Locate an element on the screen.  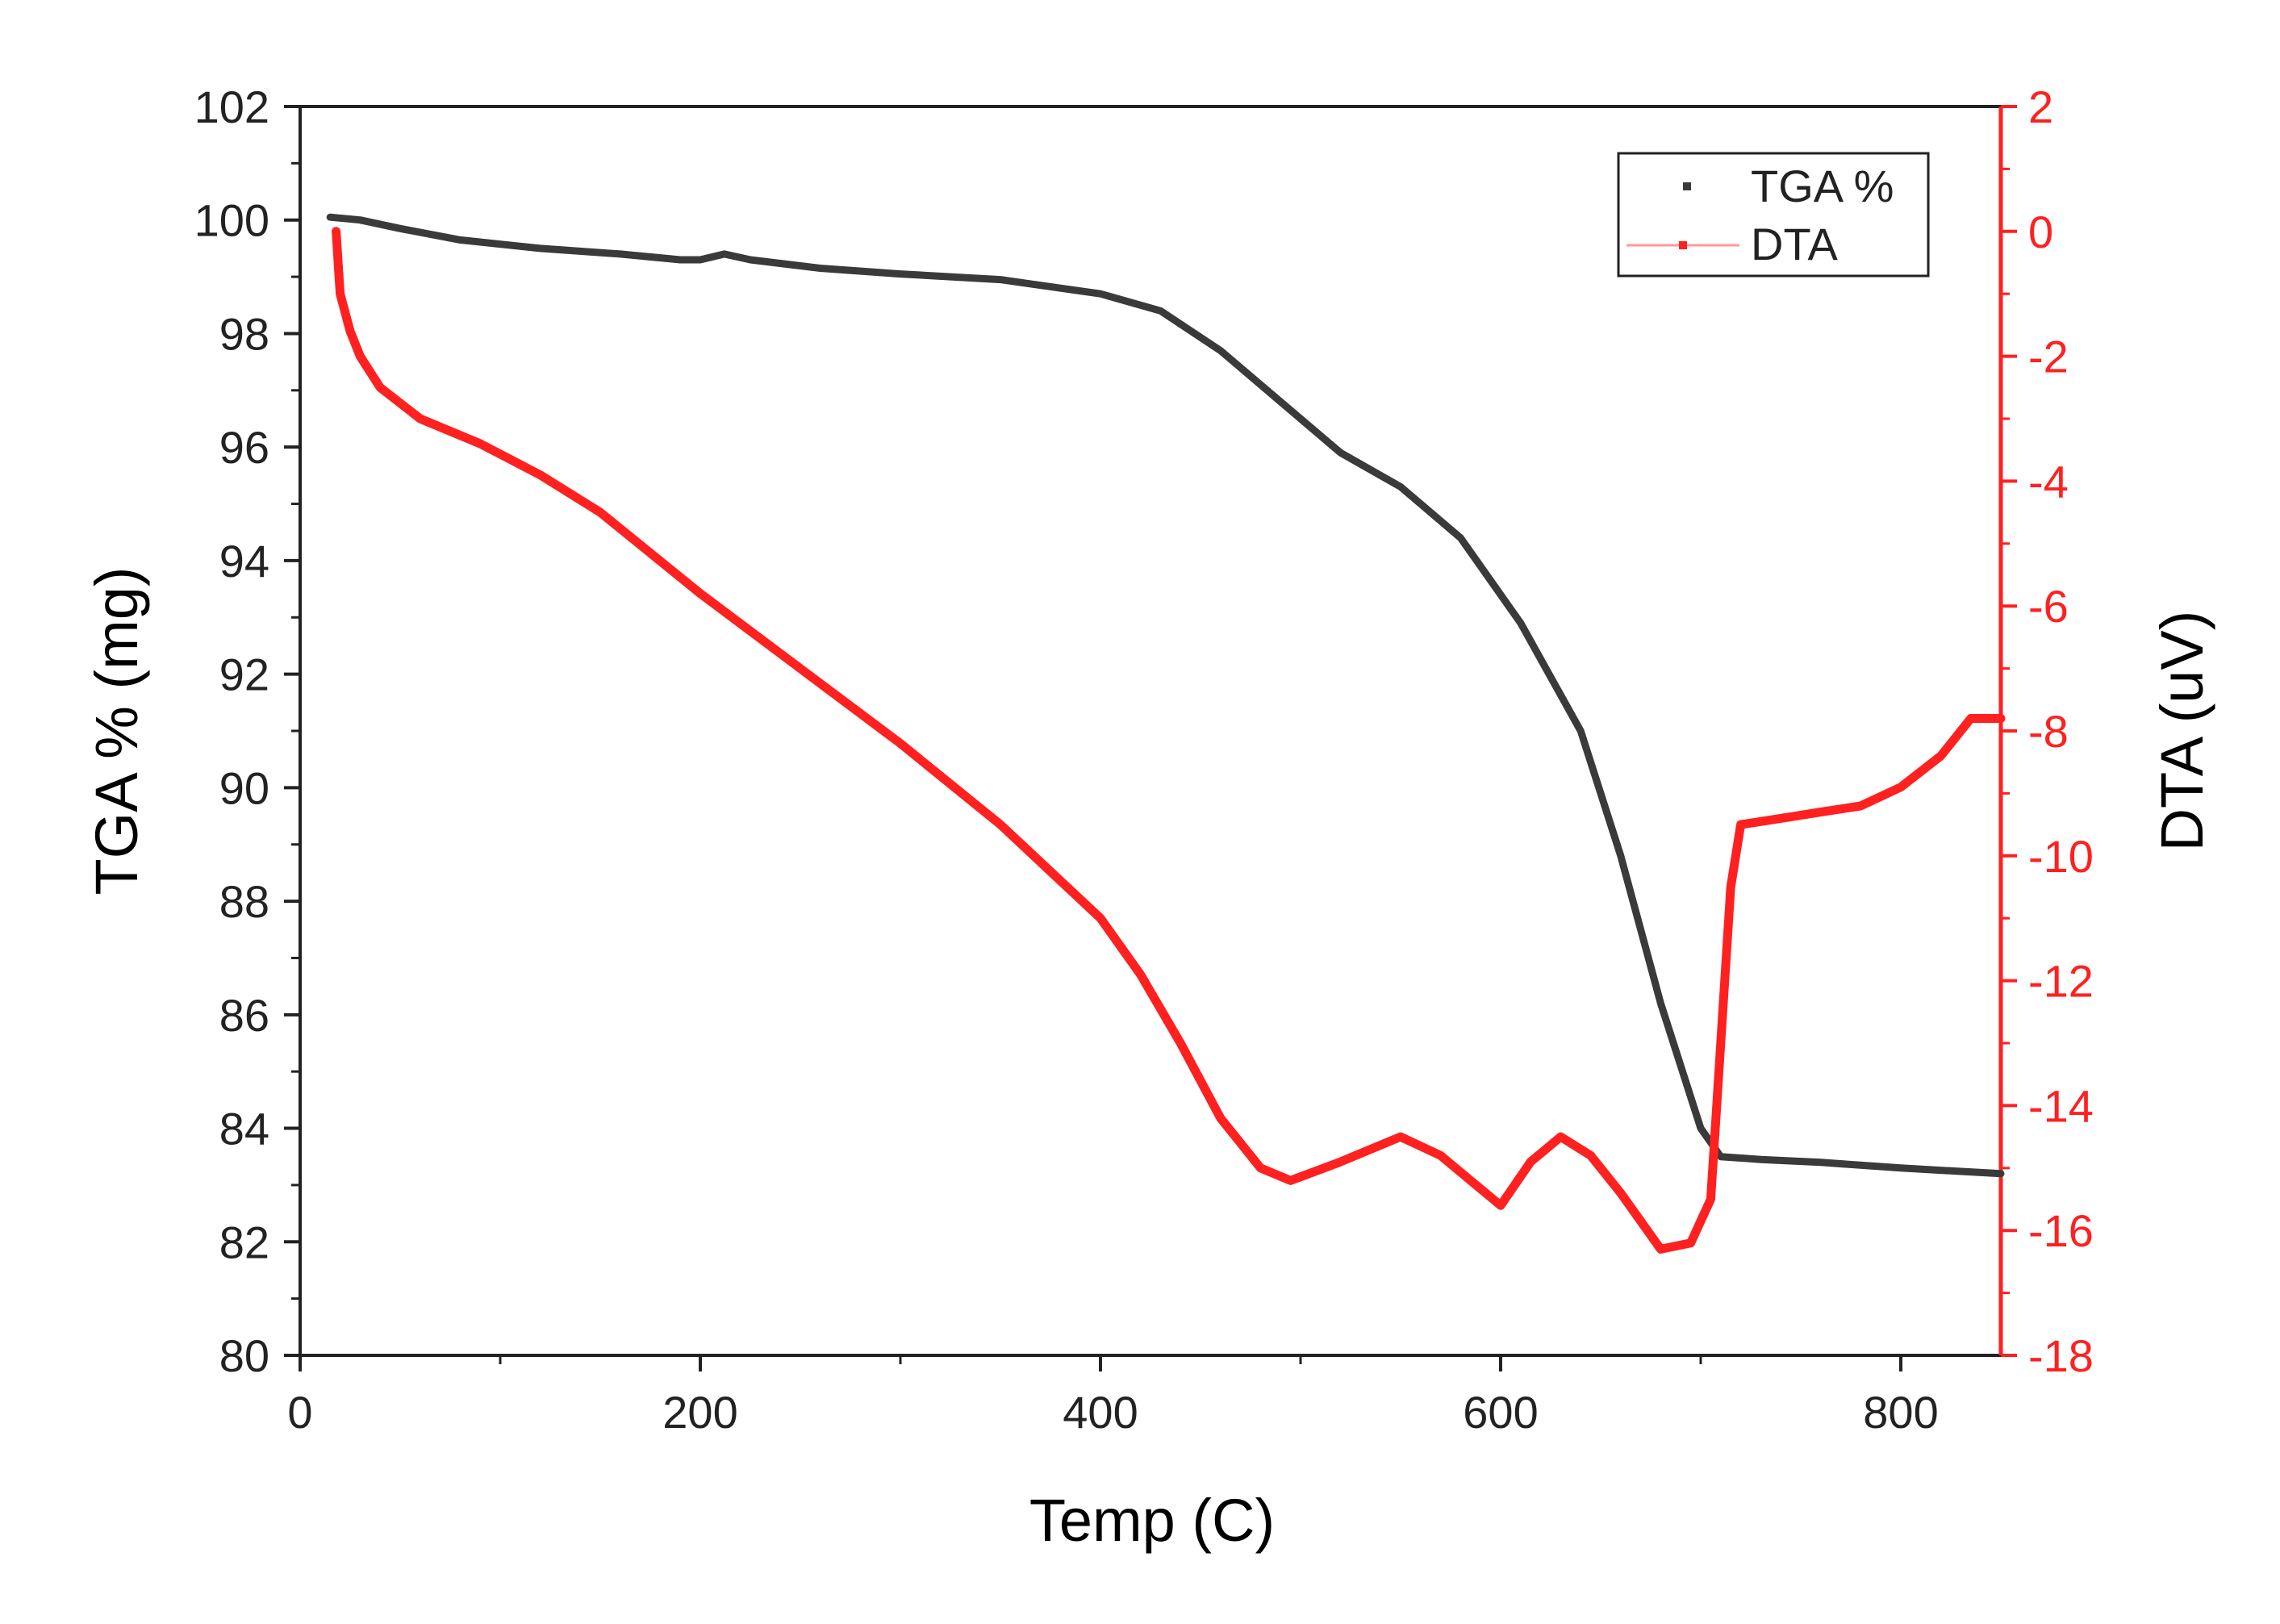
legend: TGA % DTA is located at coordinates (1773, 215).